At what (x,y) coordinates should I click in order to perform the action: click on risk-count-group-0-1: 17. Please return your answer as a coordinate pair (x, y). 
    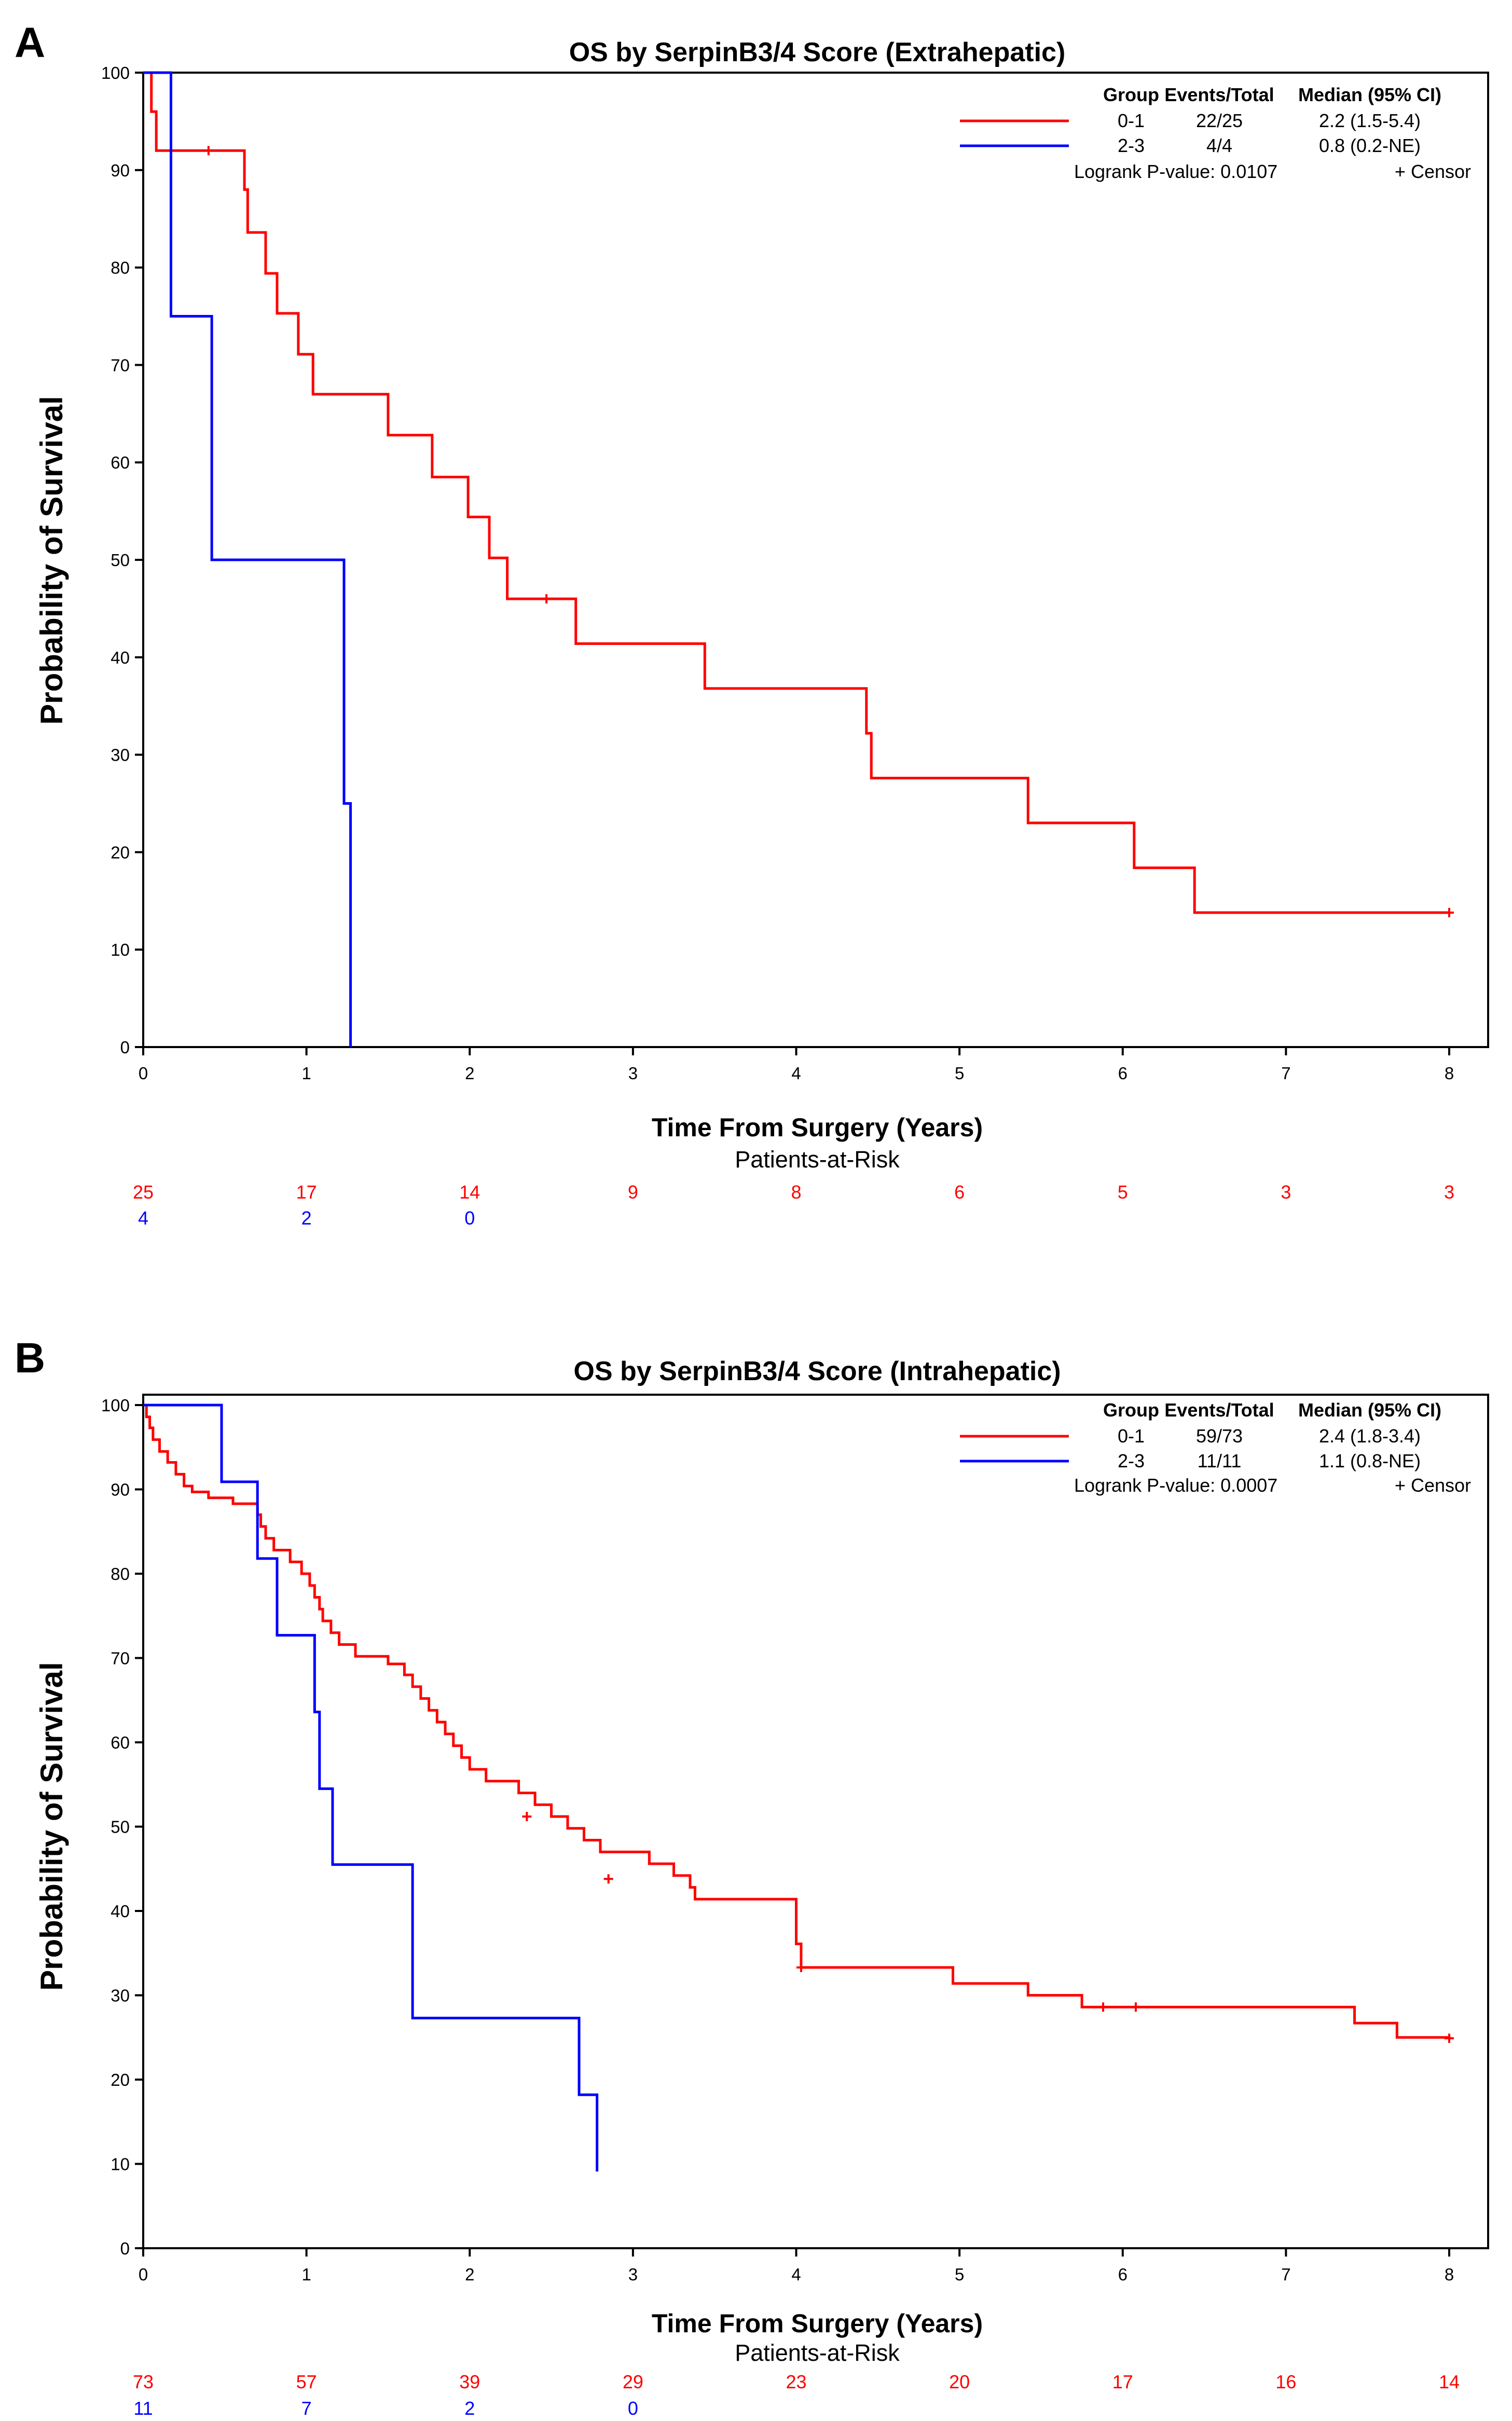
    Looking at the image, I should click on (307, 1192).